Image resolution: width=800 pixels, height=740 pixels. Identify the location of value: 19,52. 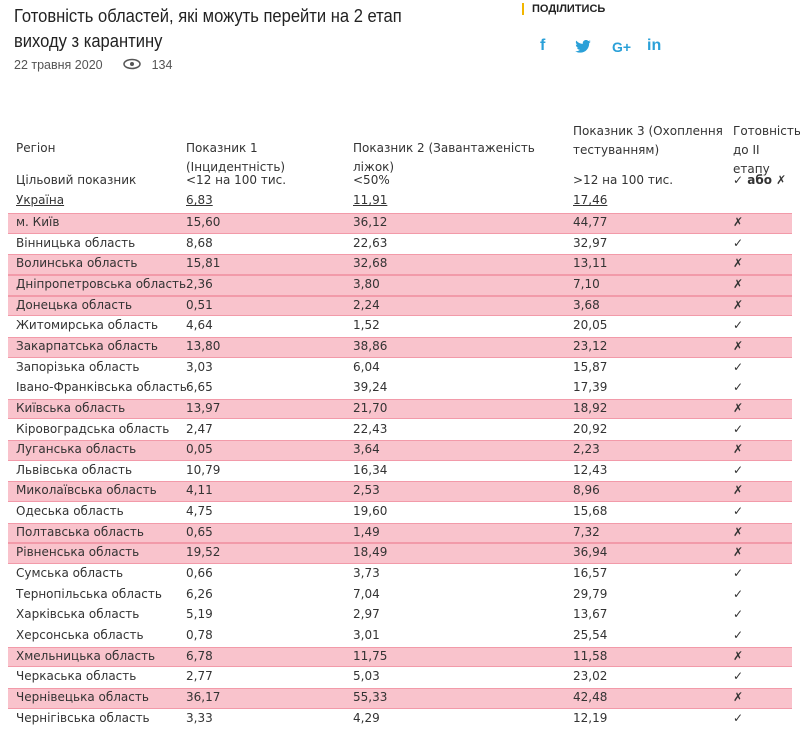
(203, 552).